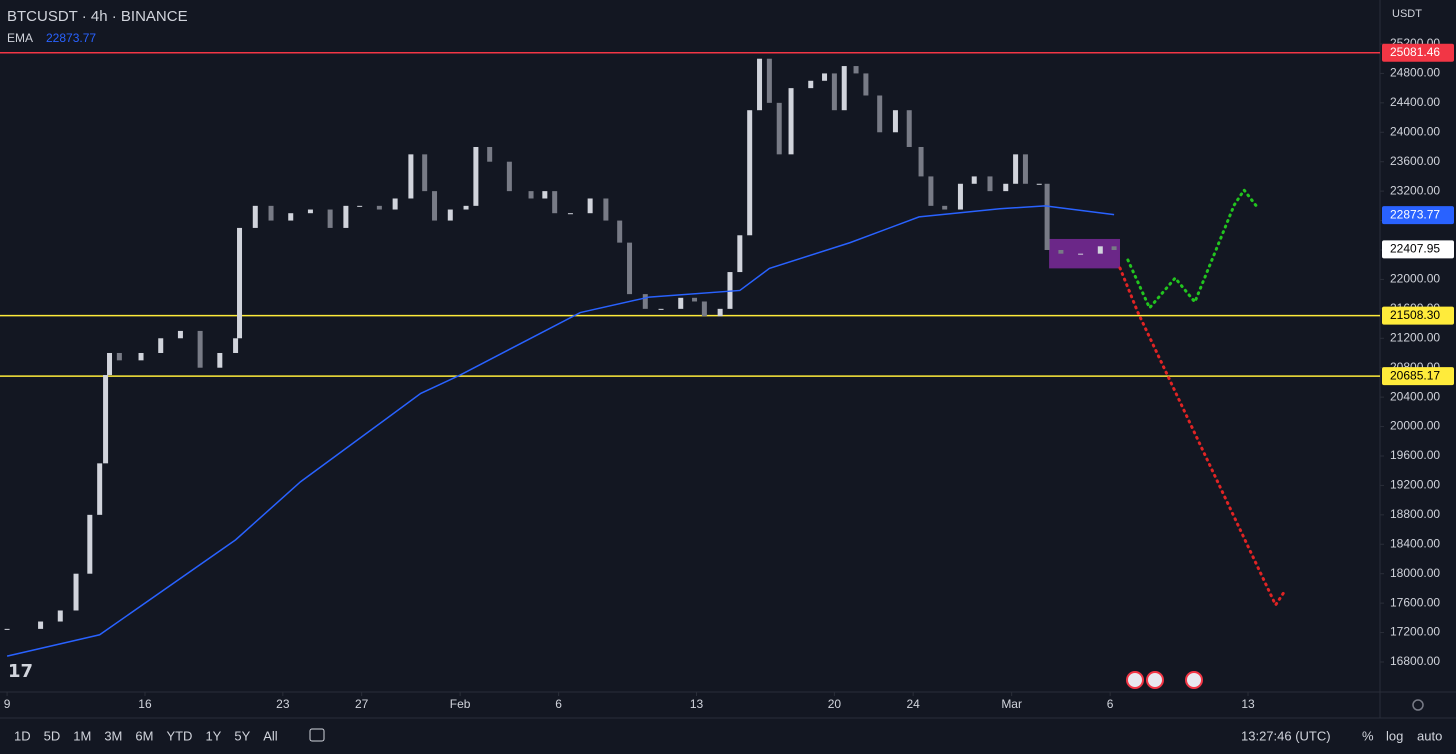 This screenshot has width=1456, height=754. What do you see at coordinates (179, 735) in the screenshot?
I see `range-button: YTD` at bounding box center [179, 735].